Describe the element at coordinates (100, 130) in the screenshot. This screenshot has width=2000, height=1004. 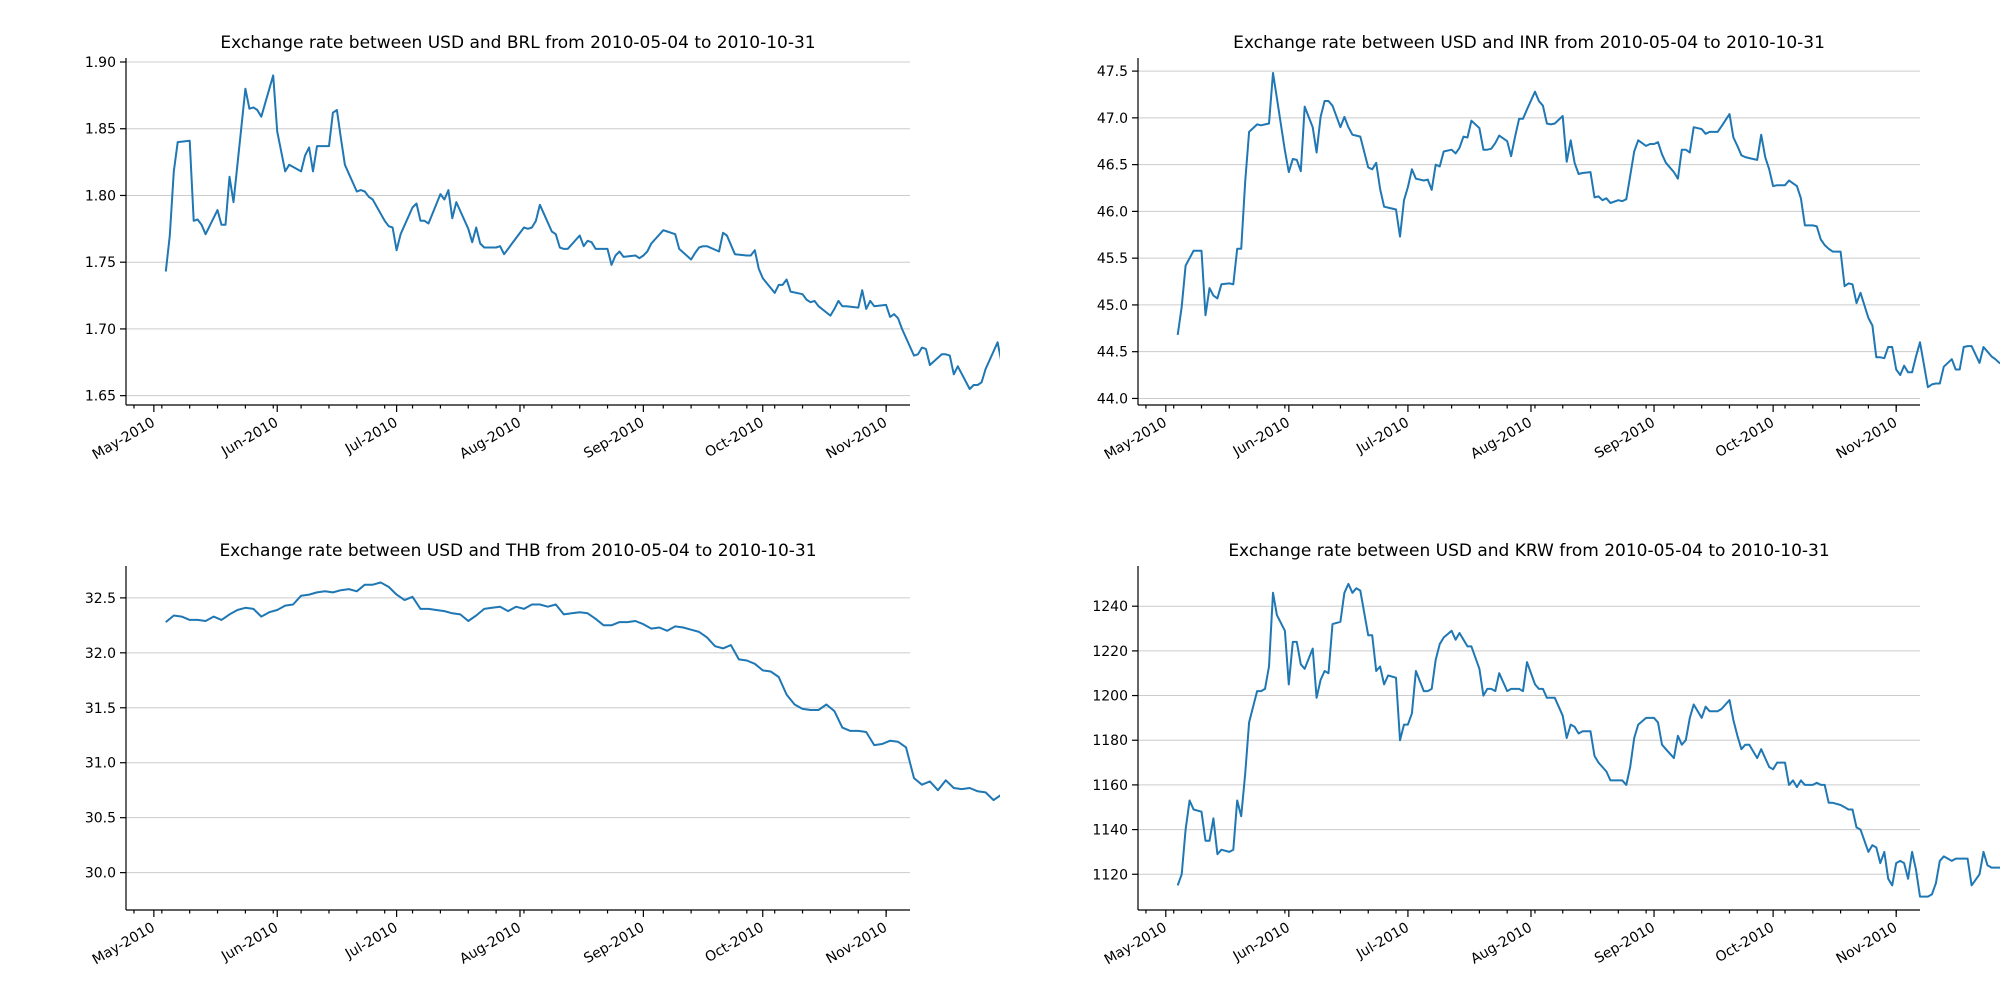
I see `y-tick-label: 1.85` at that location.